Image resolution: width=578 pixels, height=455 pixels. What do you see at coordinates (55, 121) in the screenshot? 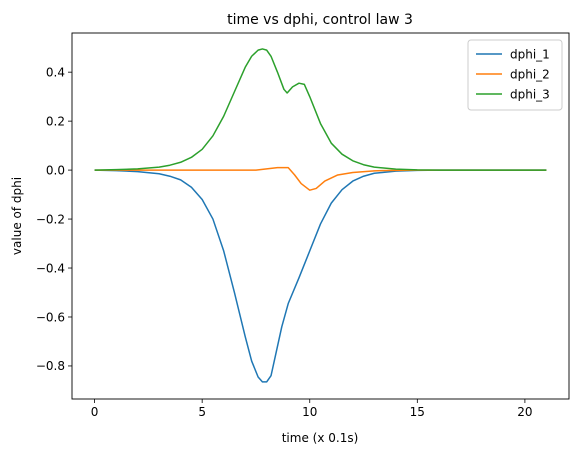
I see `y-tick-label: 0.2` at bounding box center [55, 121].